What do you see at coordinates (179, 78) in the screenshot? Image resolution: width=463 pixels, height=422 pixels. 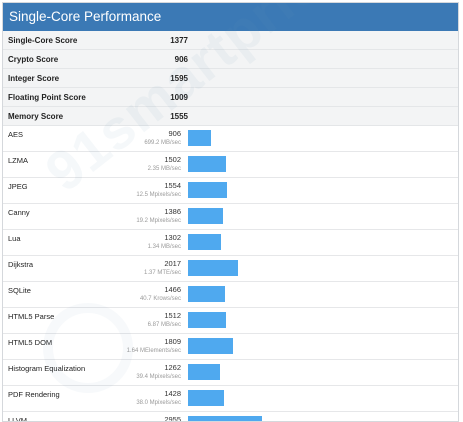 I see `summary-value: 1595` at bounding box center [179, 78].